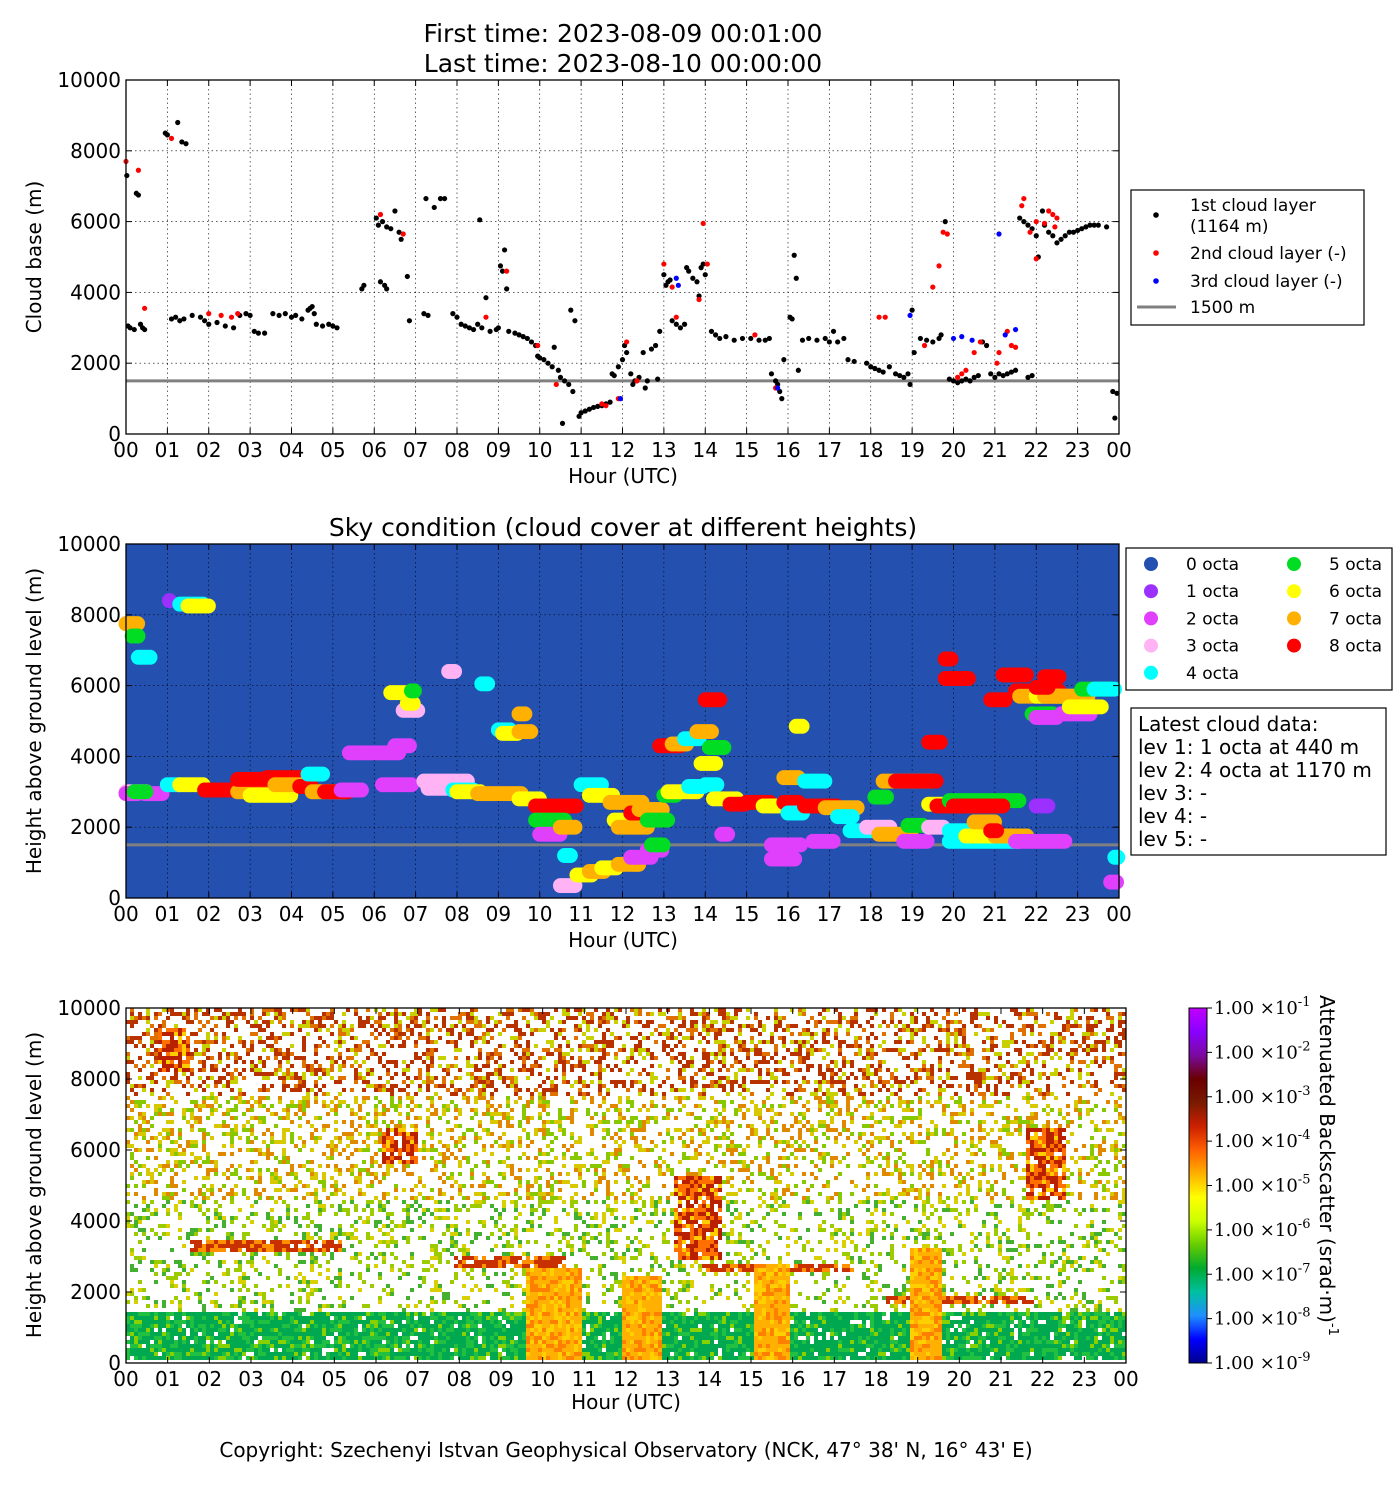 The height and width of the screenshot is (1500, 1400). What do you see at coordinates (1259, 619) in the screenshot?
I see `octa-legend-box` at bounding box center [1259, 619].